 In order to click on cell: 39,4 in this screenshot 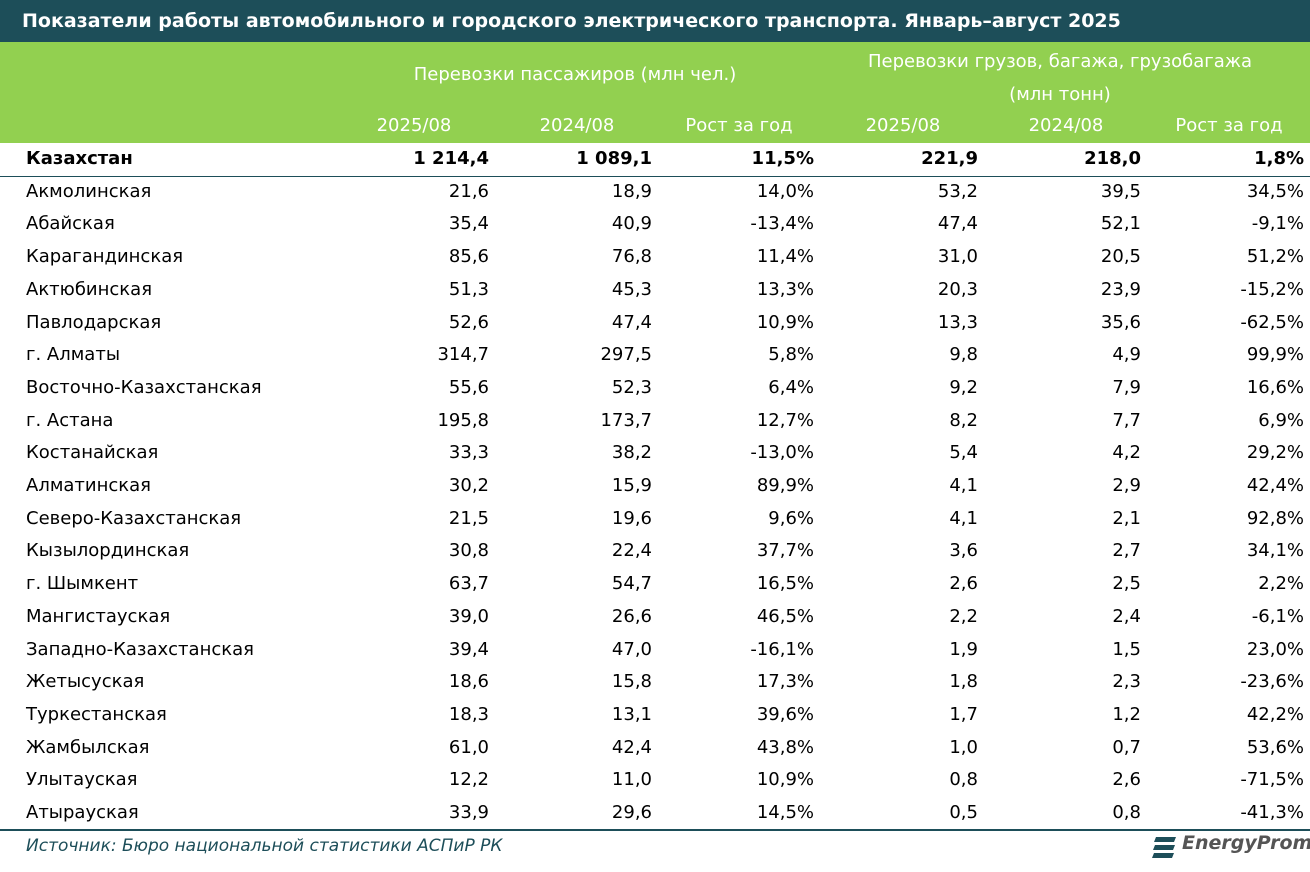, I will do `click(468, 649)`.